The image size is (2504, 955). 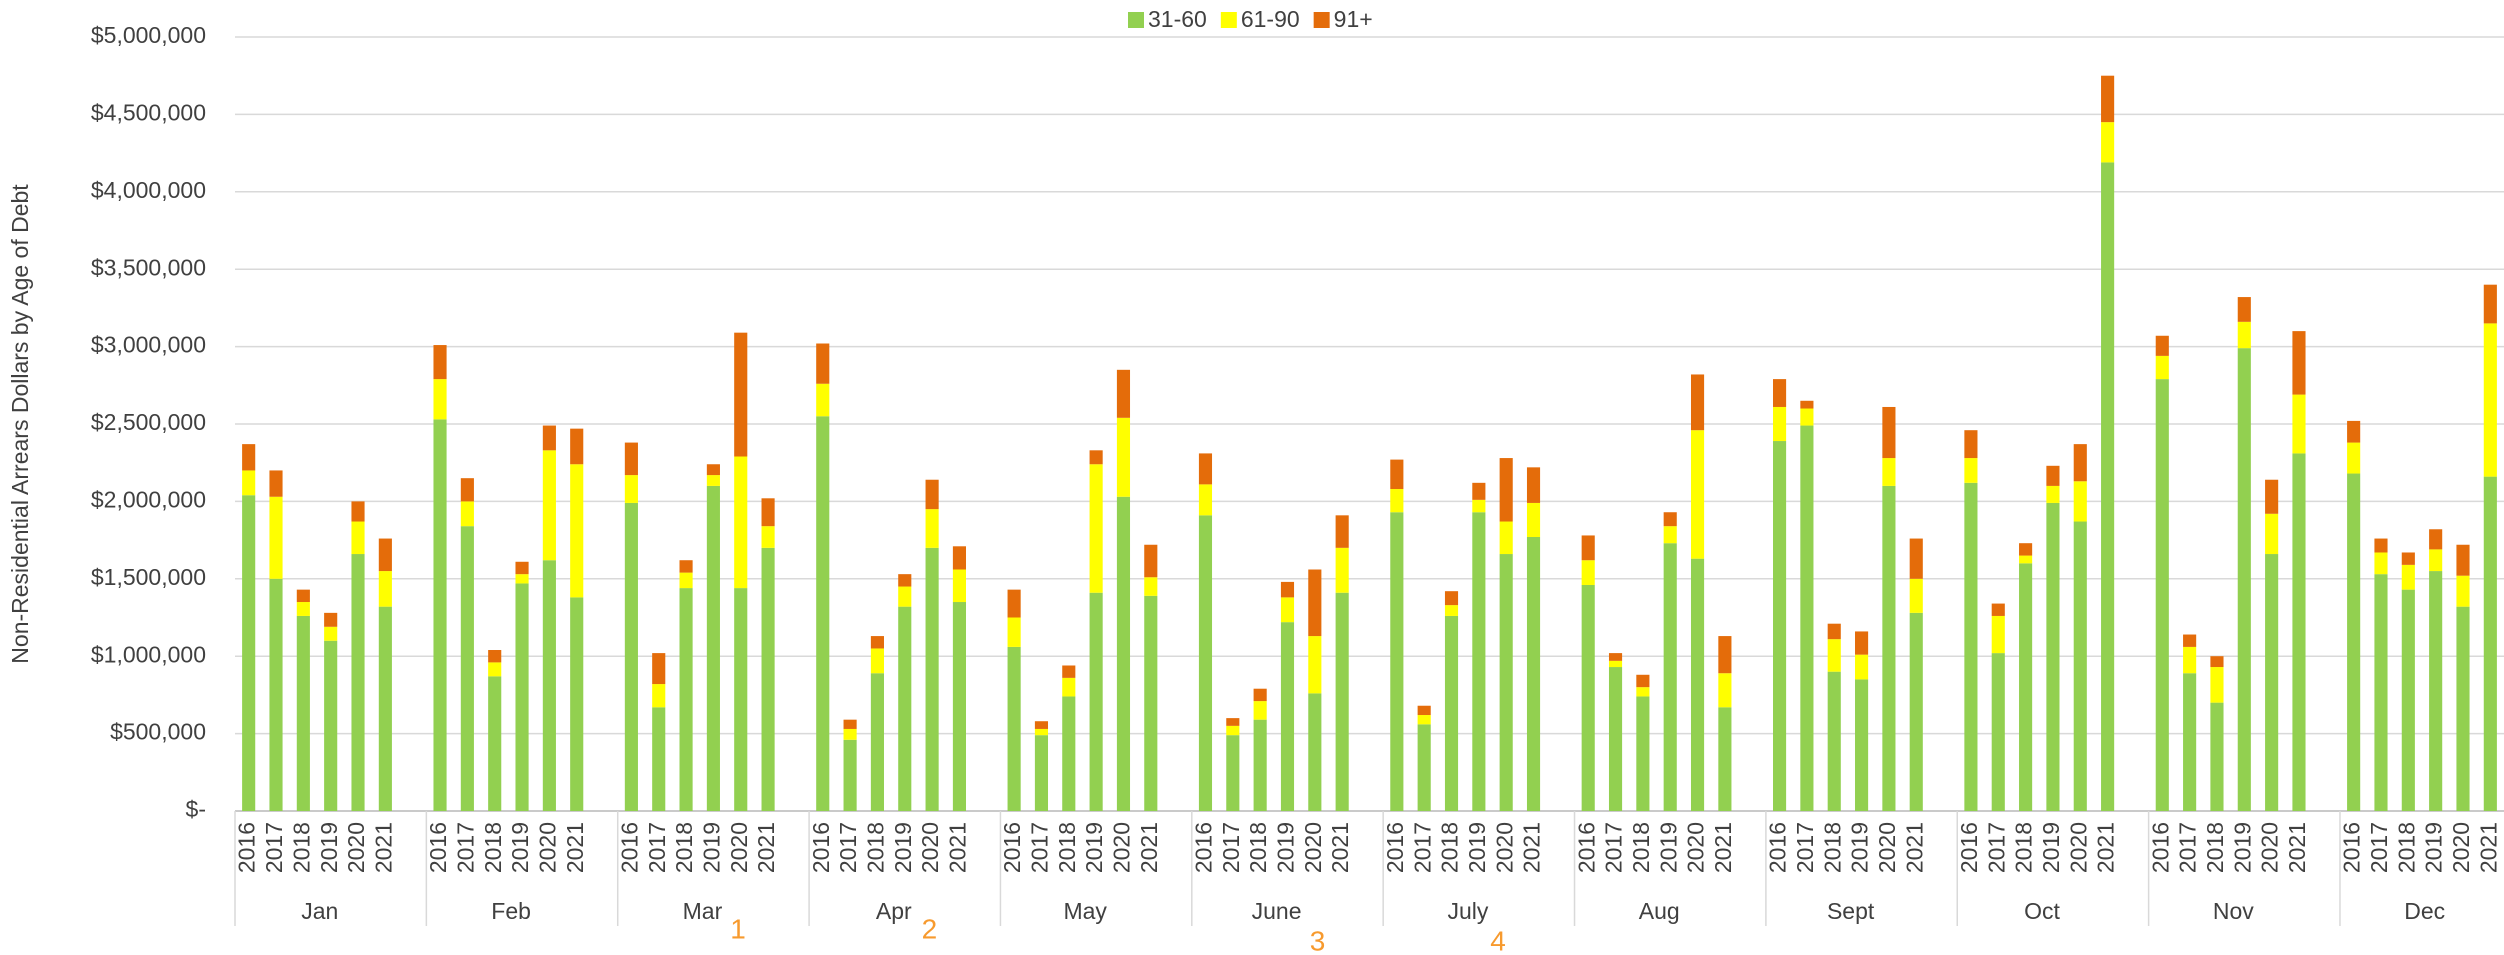 I want to click on group-label: June, so click(x=1277, y=911).